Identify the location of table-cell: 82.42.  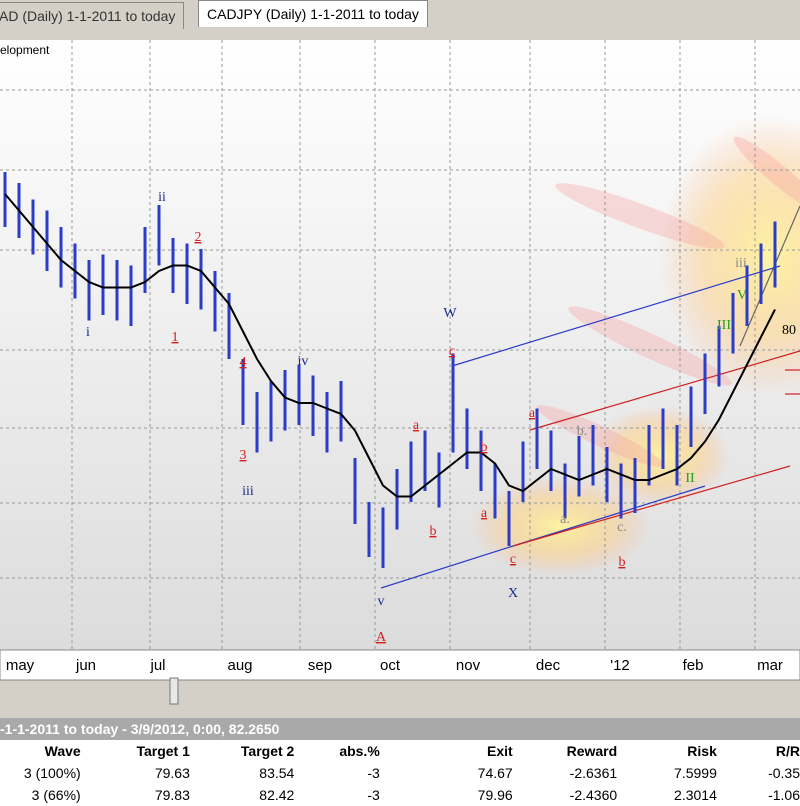
(277, 795).